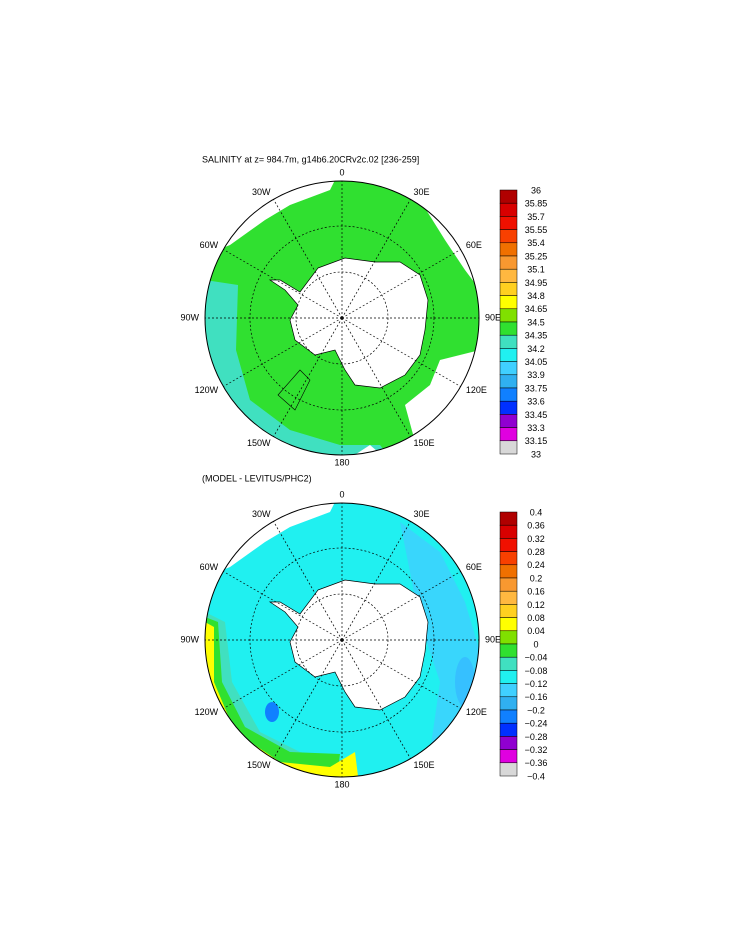  What do you see at coordinates (536, 605) in the screenshot?
I see `colorbar-label: 0.12` at bounding box center [536, 605].